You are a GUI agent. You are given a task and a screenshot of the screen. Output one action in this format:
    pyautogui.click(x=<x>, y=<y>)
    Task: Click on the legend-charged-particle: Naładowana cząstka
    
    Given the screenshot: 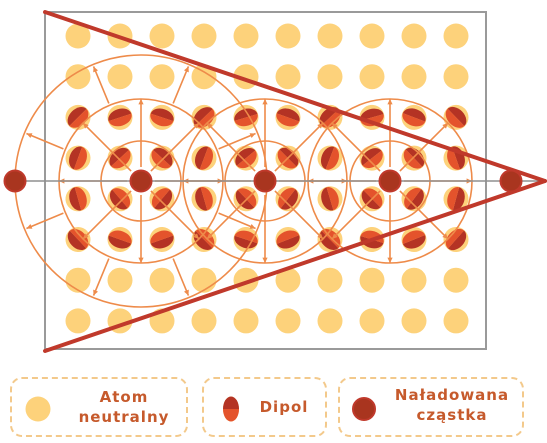 What is the action you would take?
    pyautogui.click(x=431, y=407)
    